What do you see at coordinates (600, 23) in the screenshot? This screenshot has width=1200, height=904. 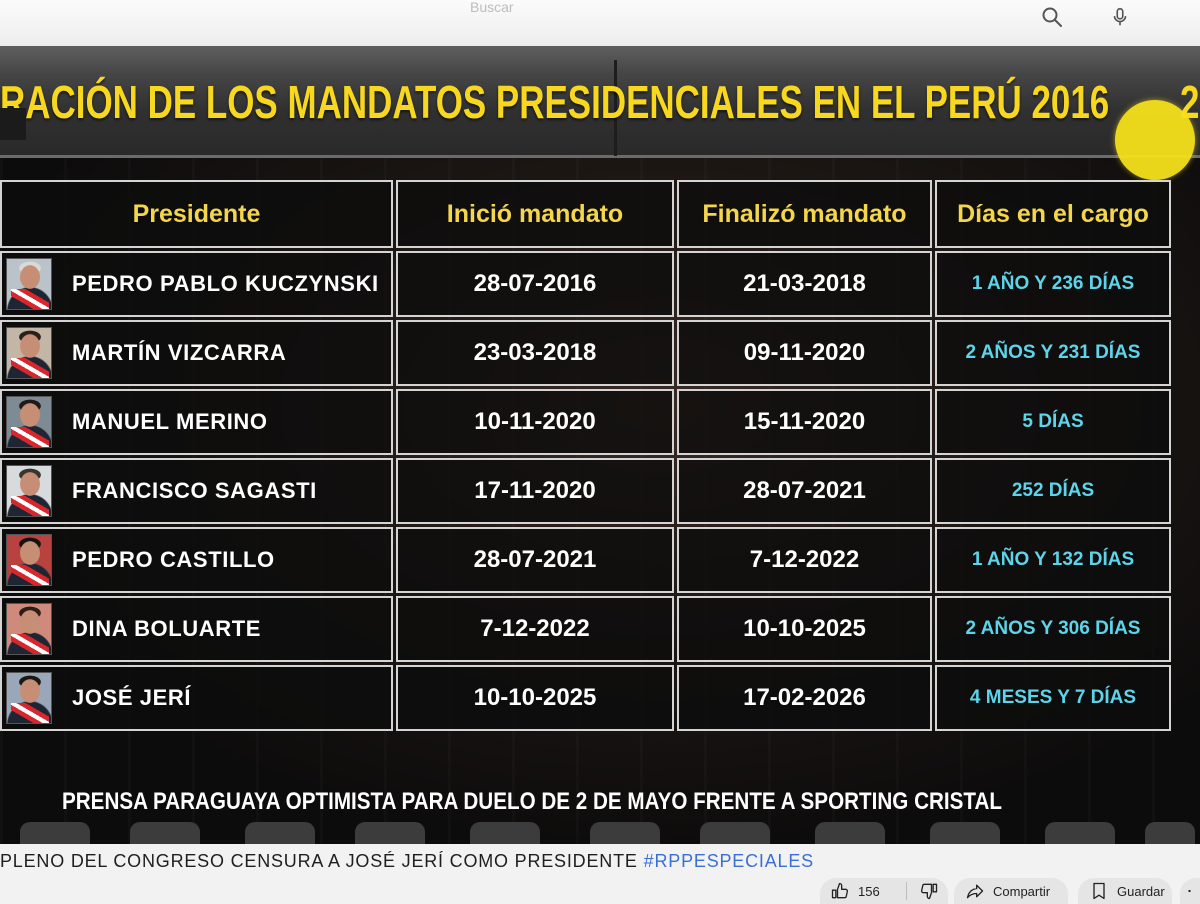 I see `top-search-bar: Buscar` at bounding box center [600, 23].